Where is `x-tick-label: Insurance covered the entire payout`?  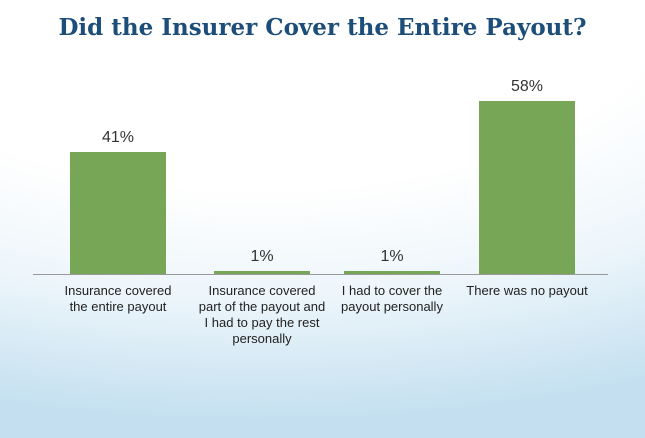
x-tick-label: Insurance covered the entire payout is located at coordinates (118, 298).